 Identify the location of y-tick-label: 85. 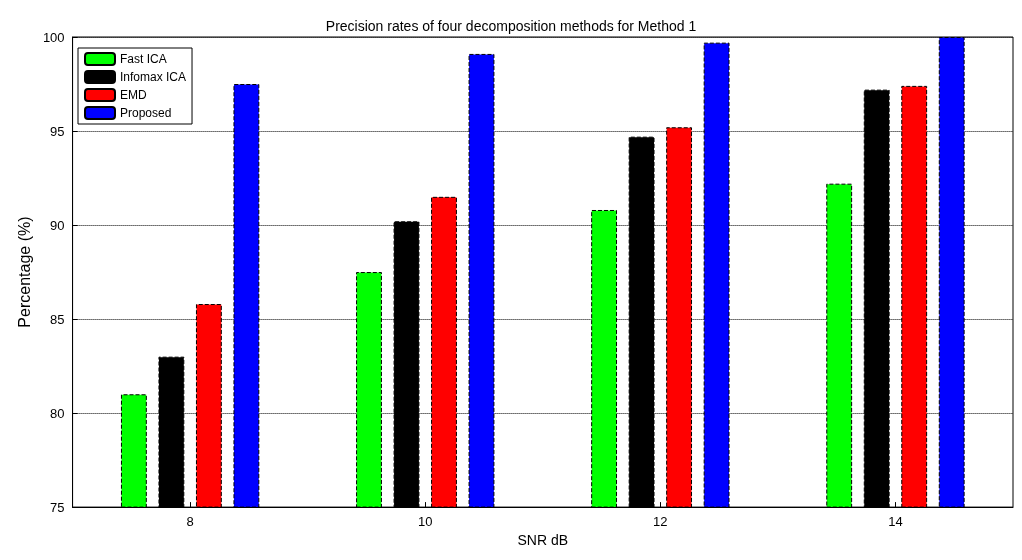
(57, 319).